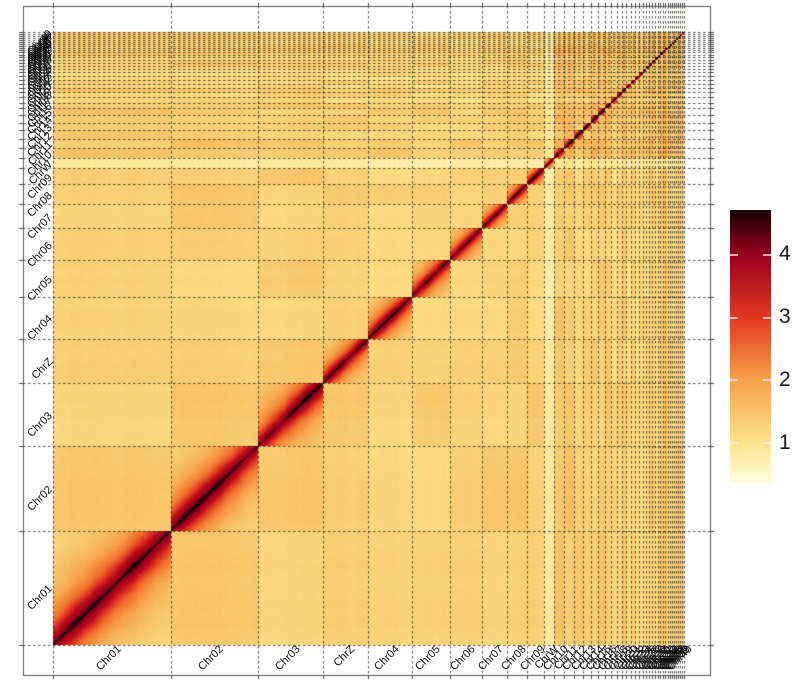 The height and width of the screenshot is (699, 799). What do you see at coordinates (734, 443) in the screenshot?
I see `colorbar-tick-1-left` at bounding box center [734, 443].